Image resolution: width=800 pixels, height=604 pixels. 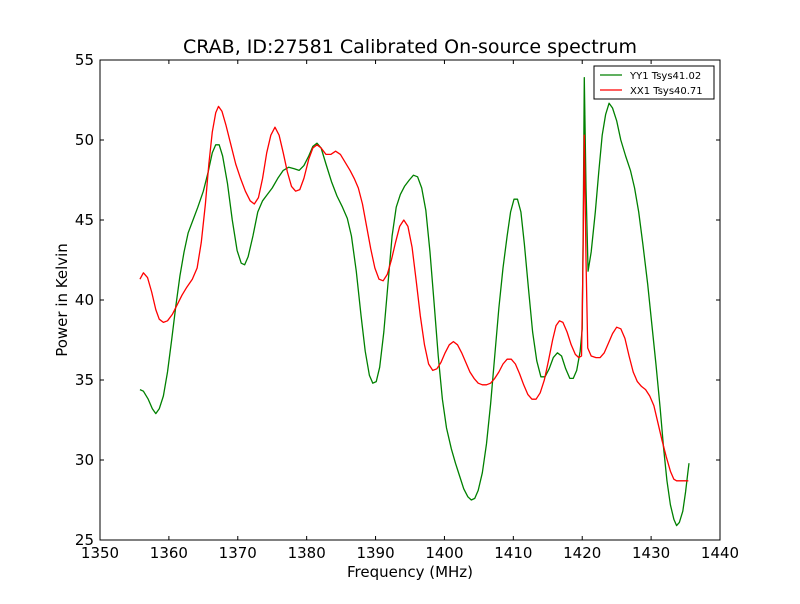 I want to click on y-tick-label: 45, so click(x=84, y=220).